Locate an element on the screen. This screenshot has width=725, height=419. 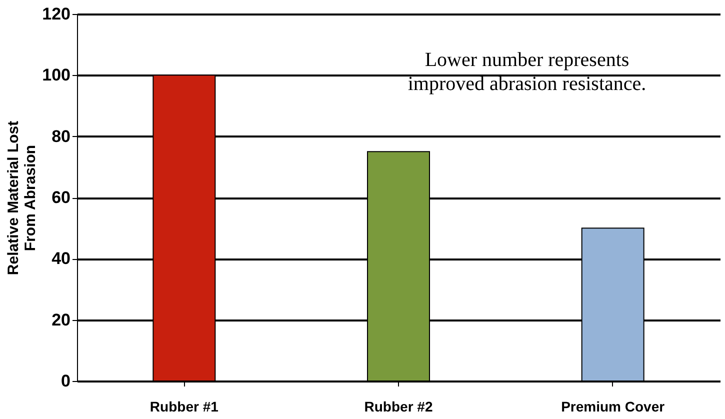
y-tick-label: 100 is located at coordinates (56, 75).